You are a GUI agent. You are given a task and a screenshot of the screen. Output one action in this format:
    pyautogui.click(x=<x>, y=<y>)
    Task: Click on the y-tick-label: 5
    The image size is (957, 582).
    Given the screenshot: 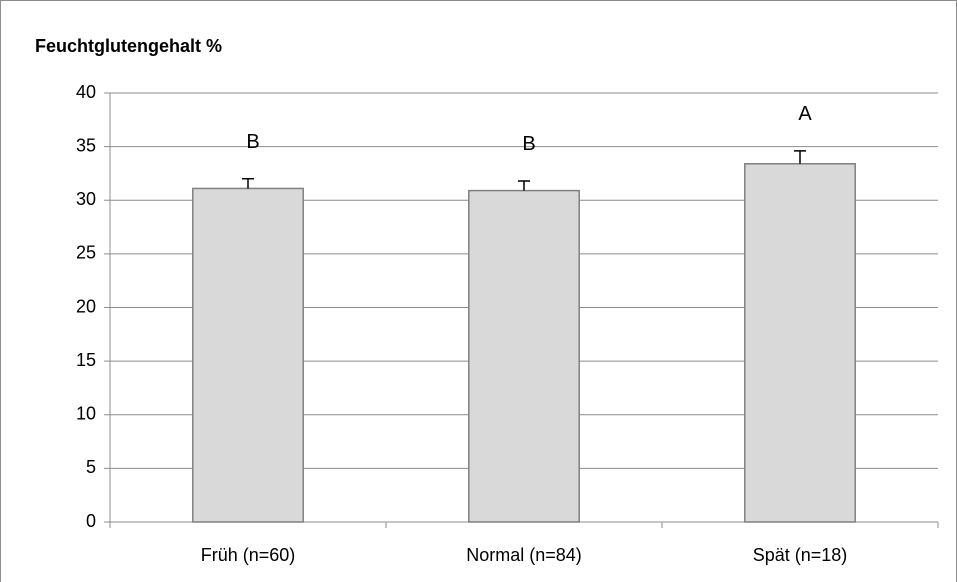 What is the action you would take?
    pyautogui.click(x=91, y=467)
    